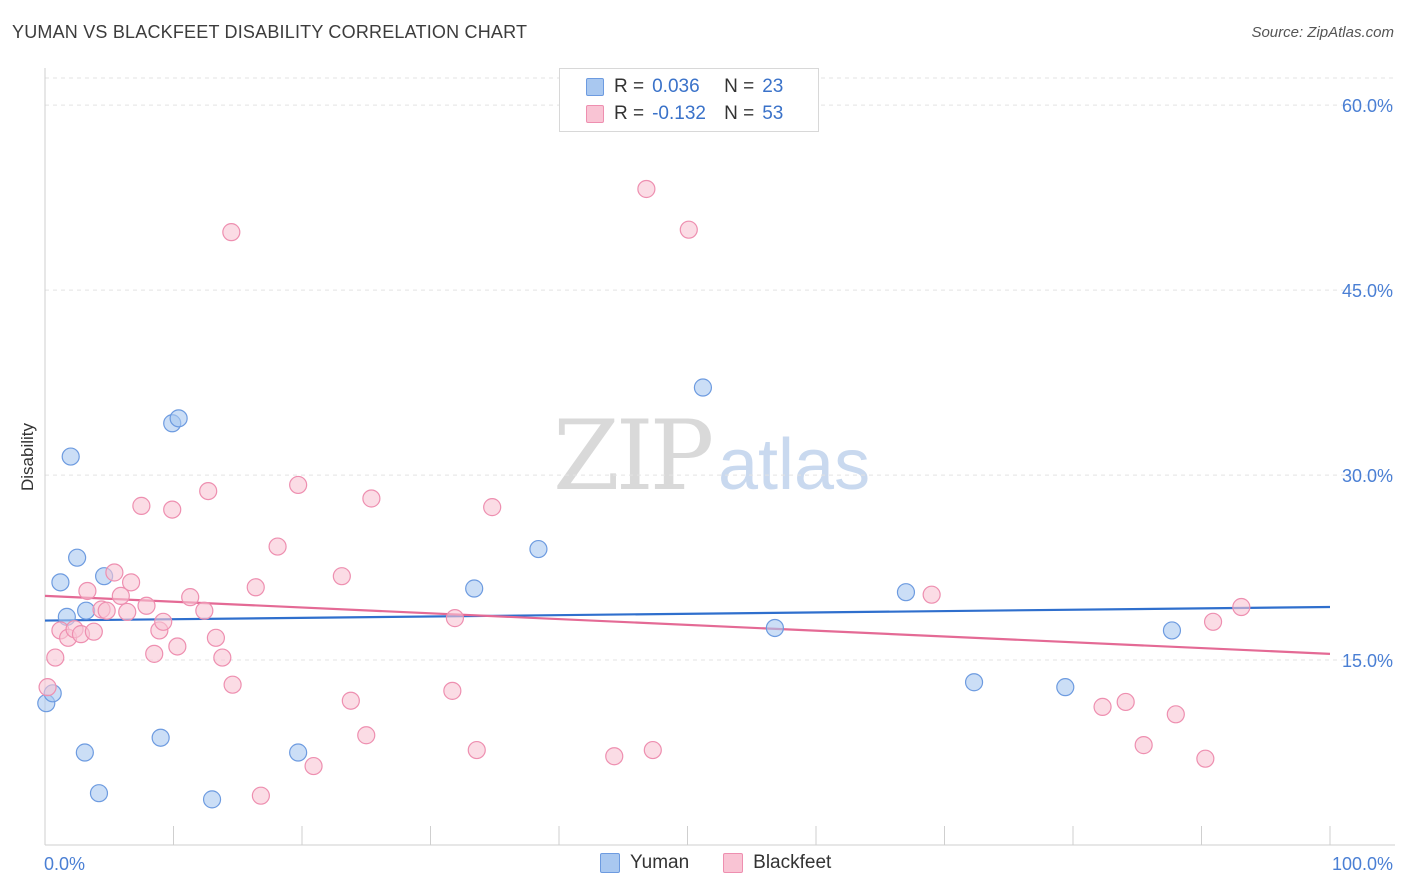 The image size is (1406, 892). Describe the element at coordinates (689, 100) in the screenshot. I see `correlation-legend: R = 0.036 N = 23 R = -0.132 N = 53` at that location.